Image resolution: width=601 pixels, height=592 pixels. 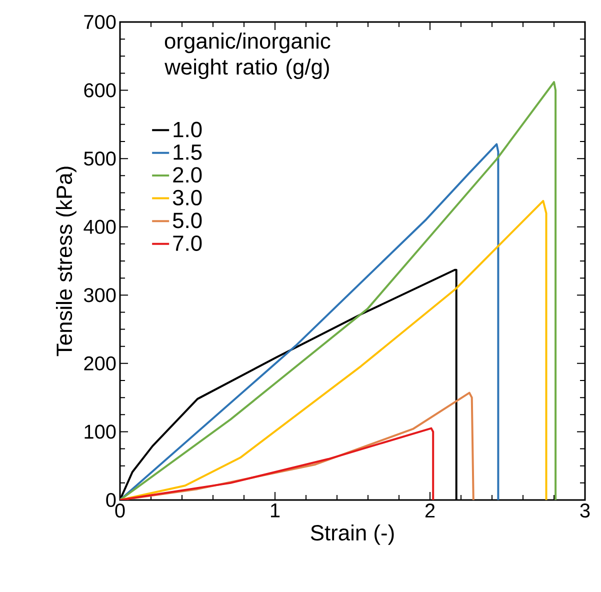 I want to click on x-tick-label: 3, so click(x=585, y=511).